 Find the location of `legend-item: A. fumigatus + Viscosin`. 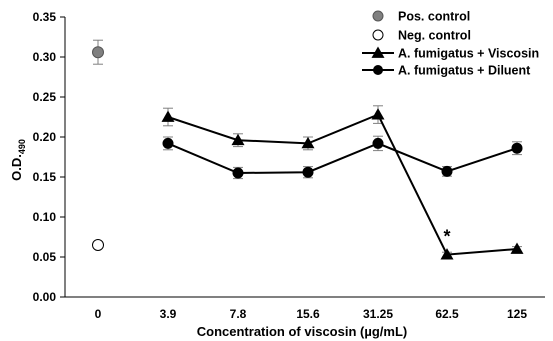

legend-item: A. fumigatus + Viscosin is located at coordinates (450, 53).